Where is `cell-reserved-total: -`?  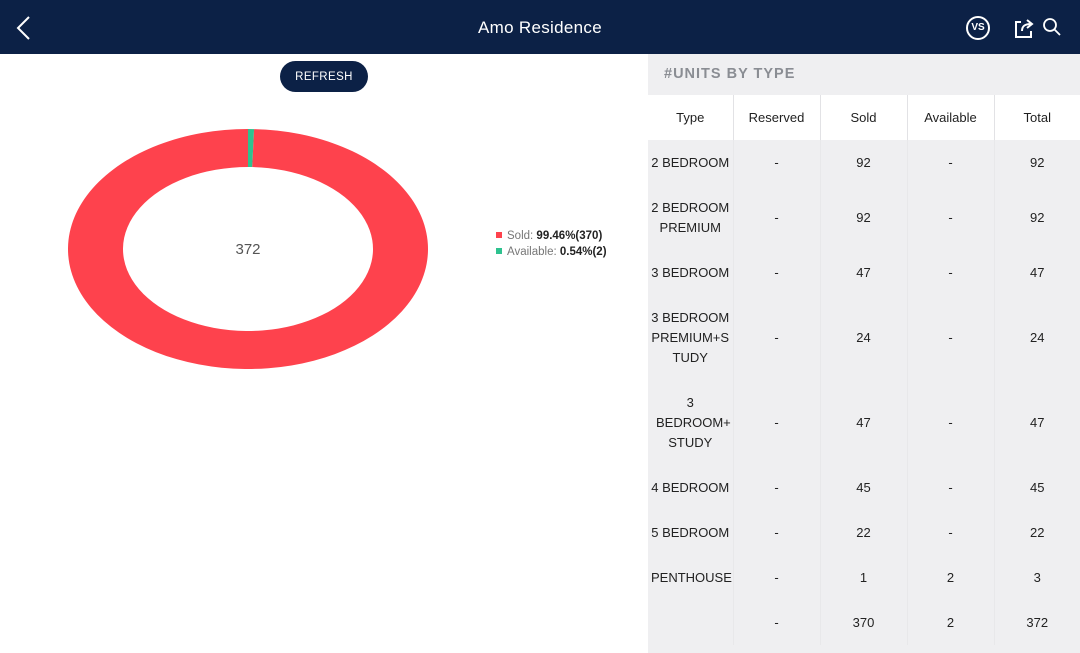 cell-reserved-total: - is located at coordinates (777, 622).